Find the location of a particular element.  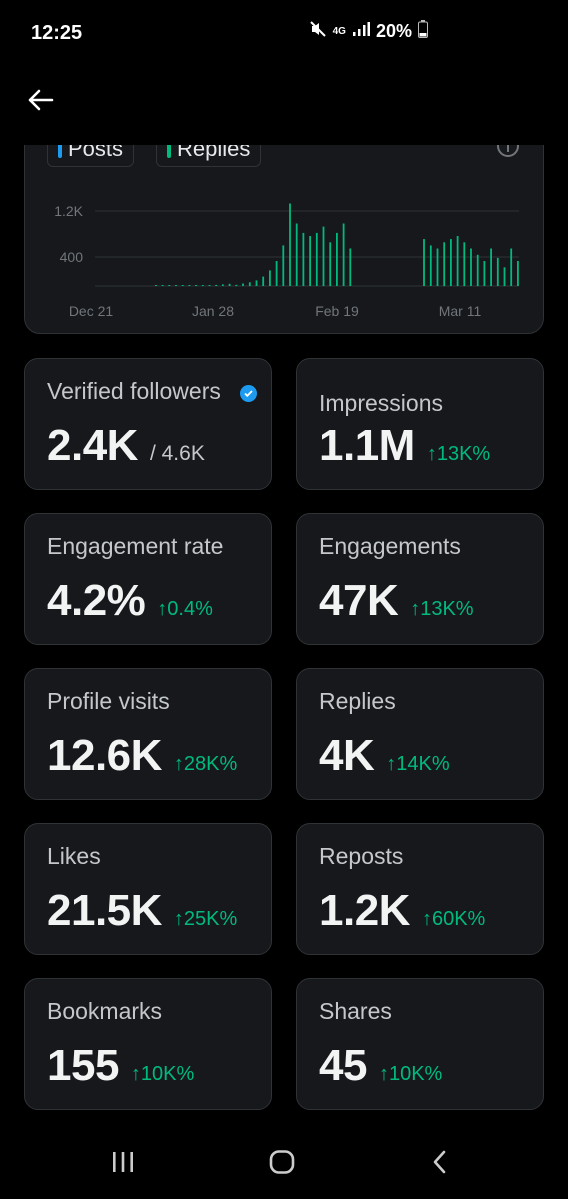

stat-label: Likes is located at coordinates (74, 856).